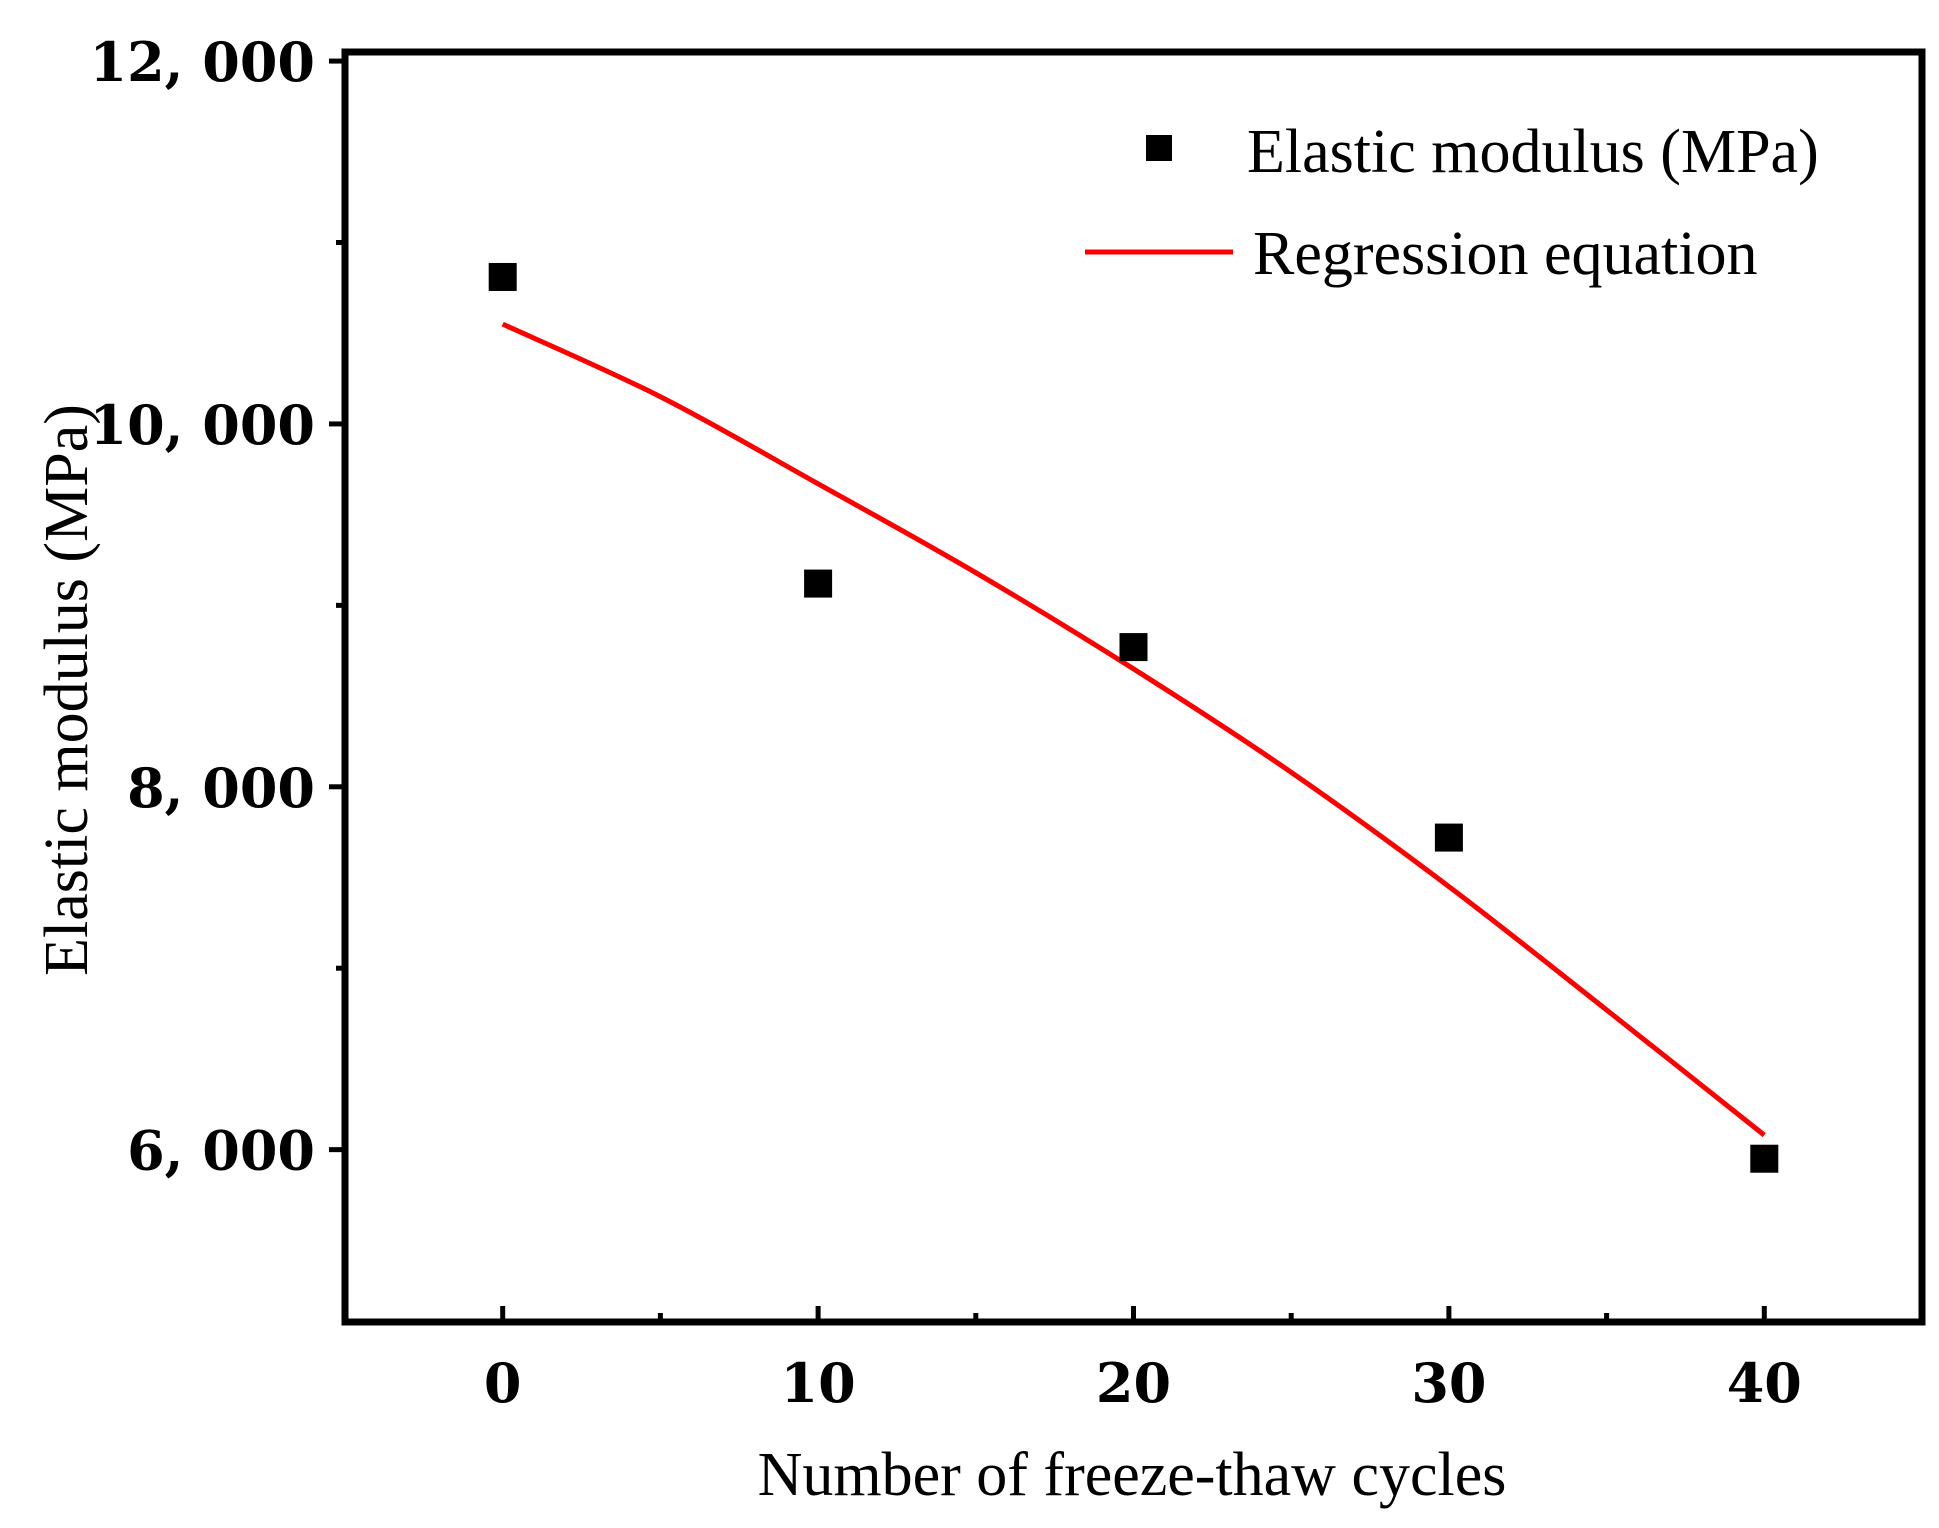  I want to click on y-axis-title: Elastic modulus (MPa), so click(67, 690).